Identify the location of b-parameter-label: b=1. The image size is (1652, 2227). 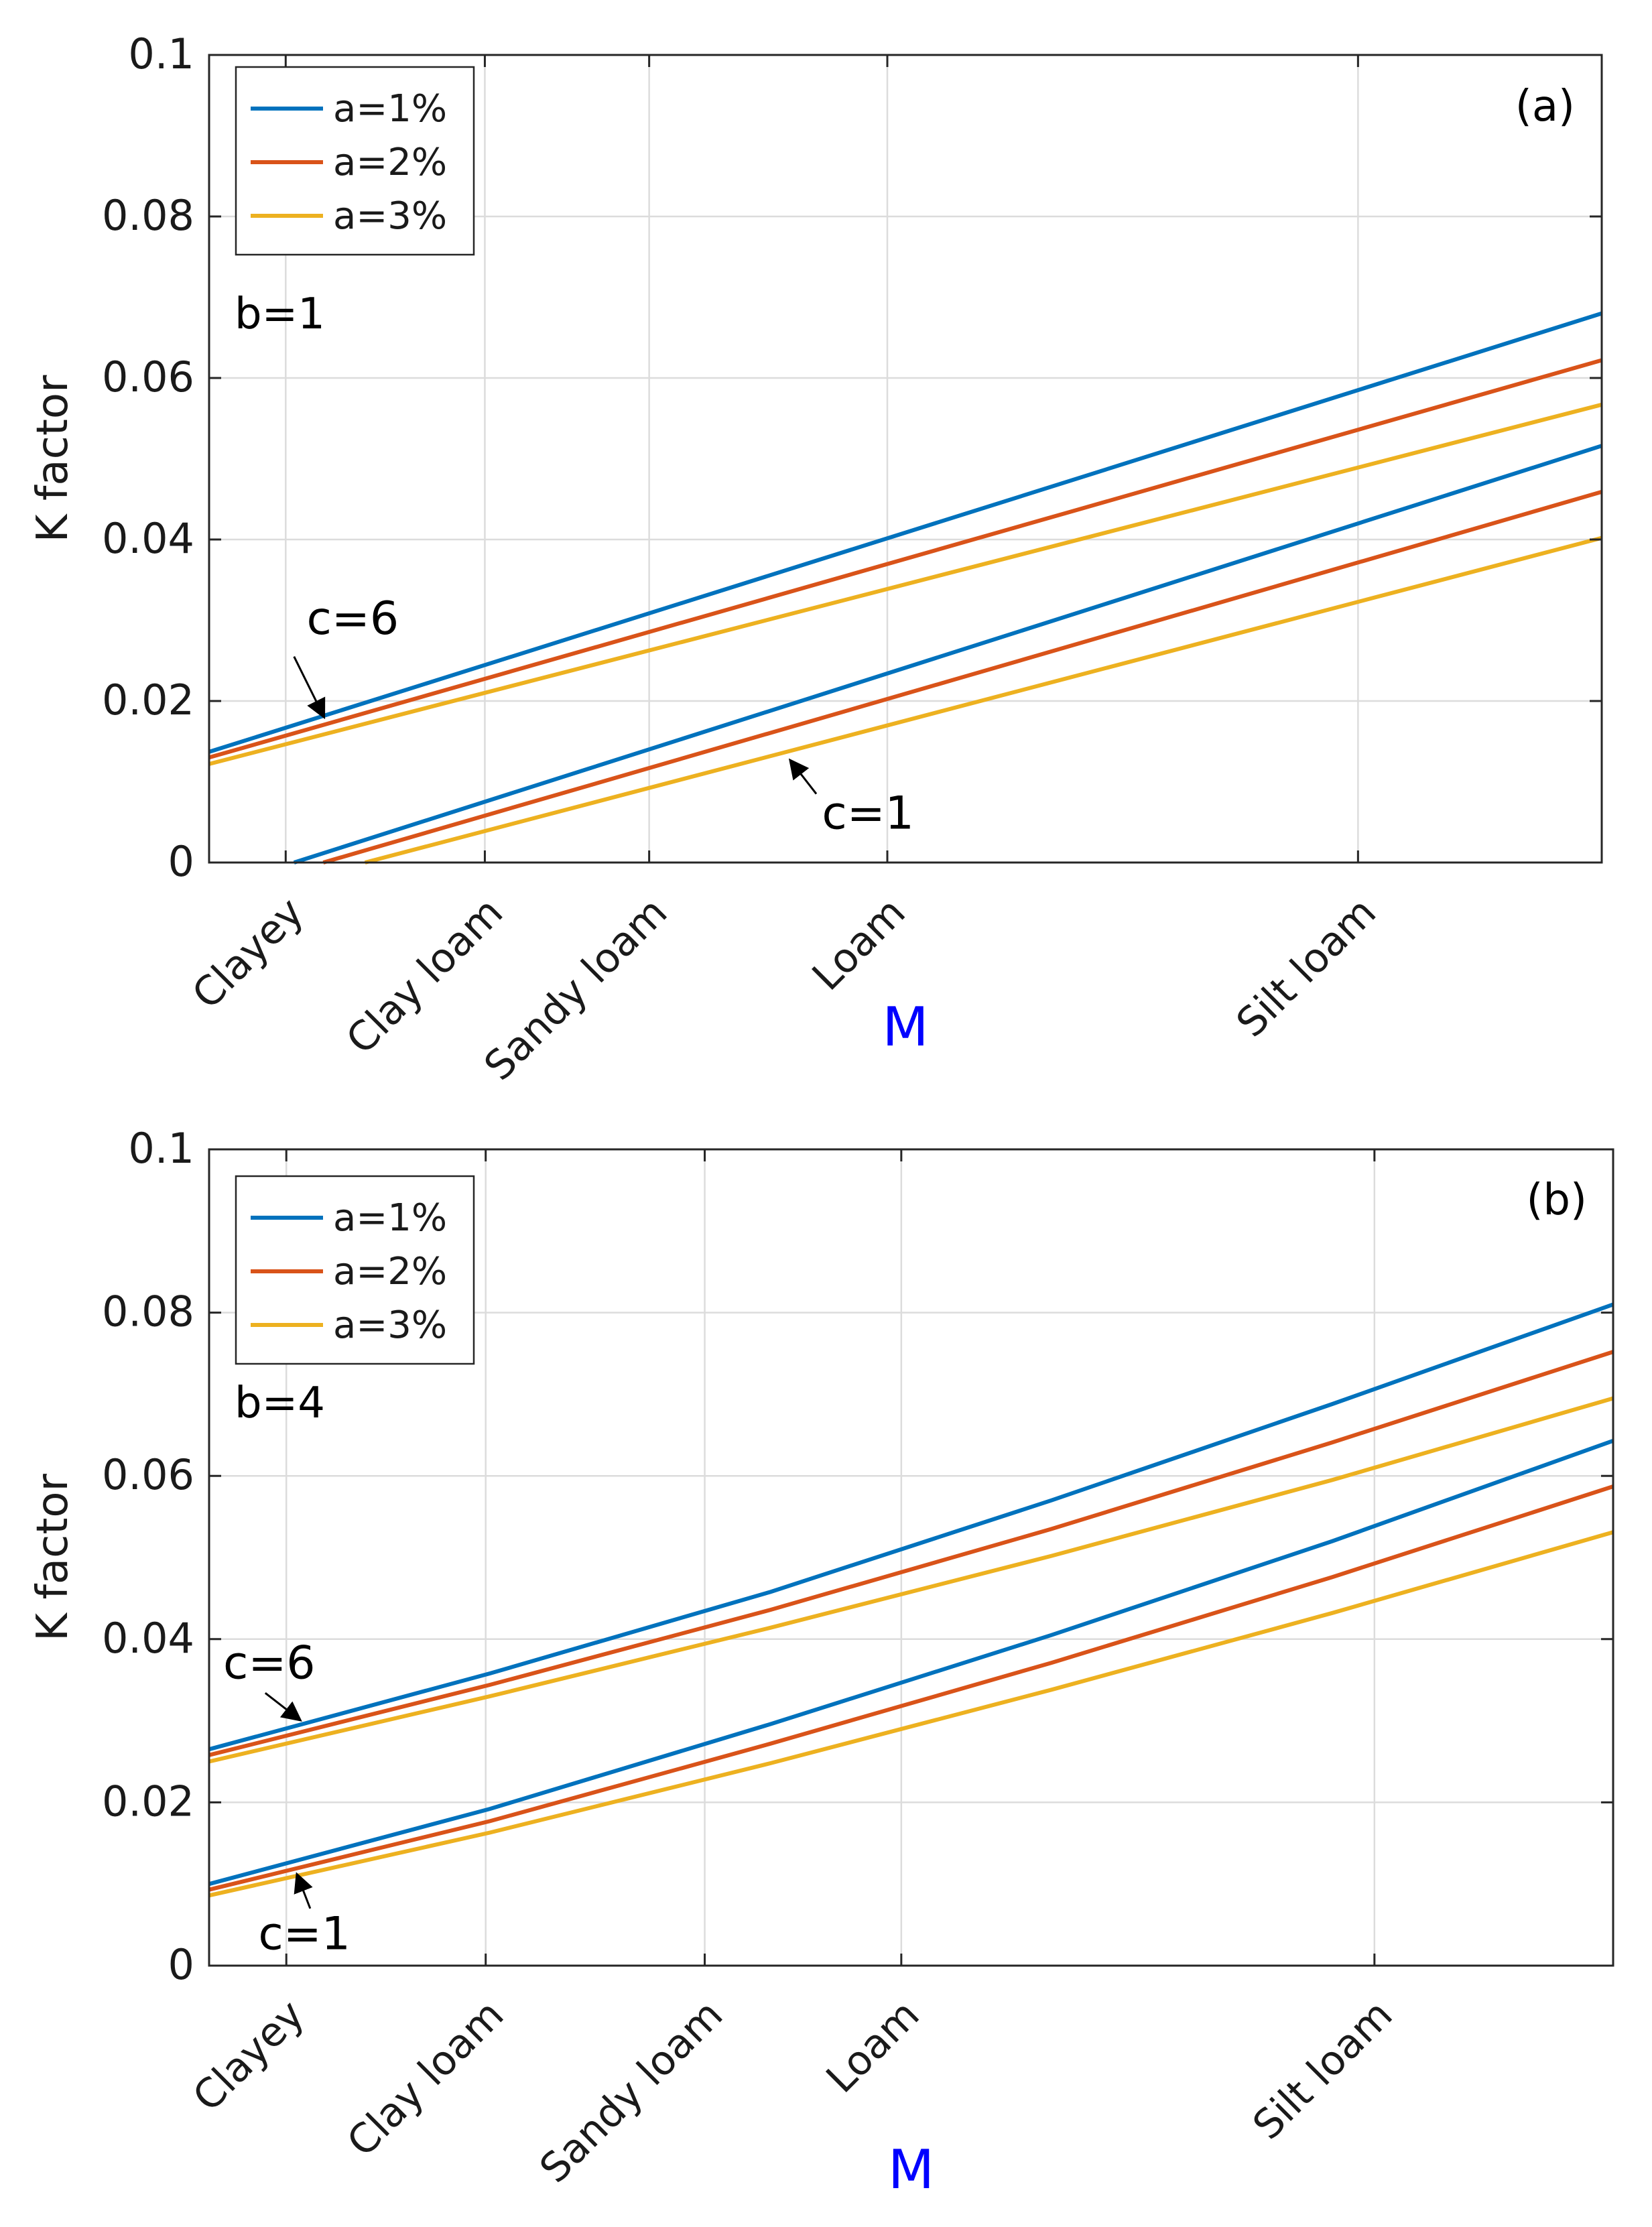
(280, 314).